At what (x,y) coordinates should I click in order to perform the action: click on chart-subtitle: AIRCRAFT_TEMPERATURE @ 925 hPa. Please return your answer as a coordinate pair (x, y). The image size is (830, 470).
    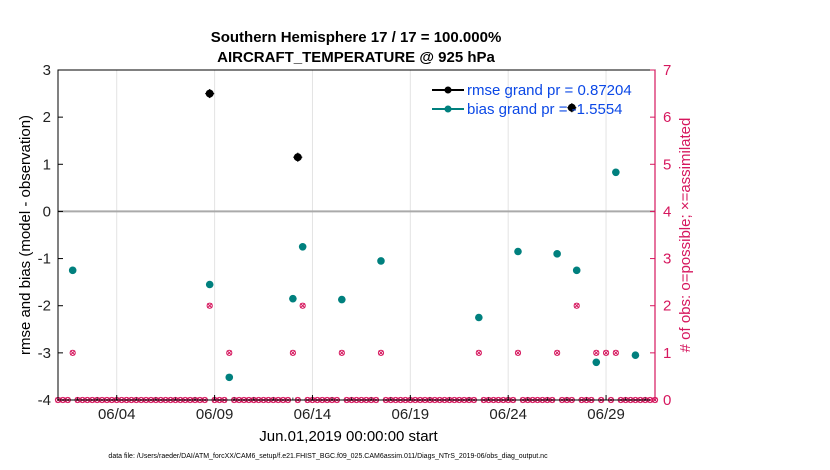
    Looking at the image, I should click on (356, 57).